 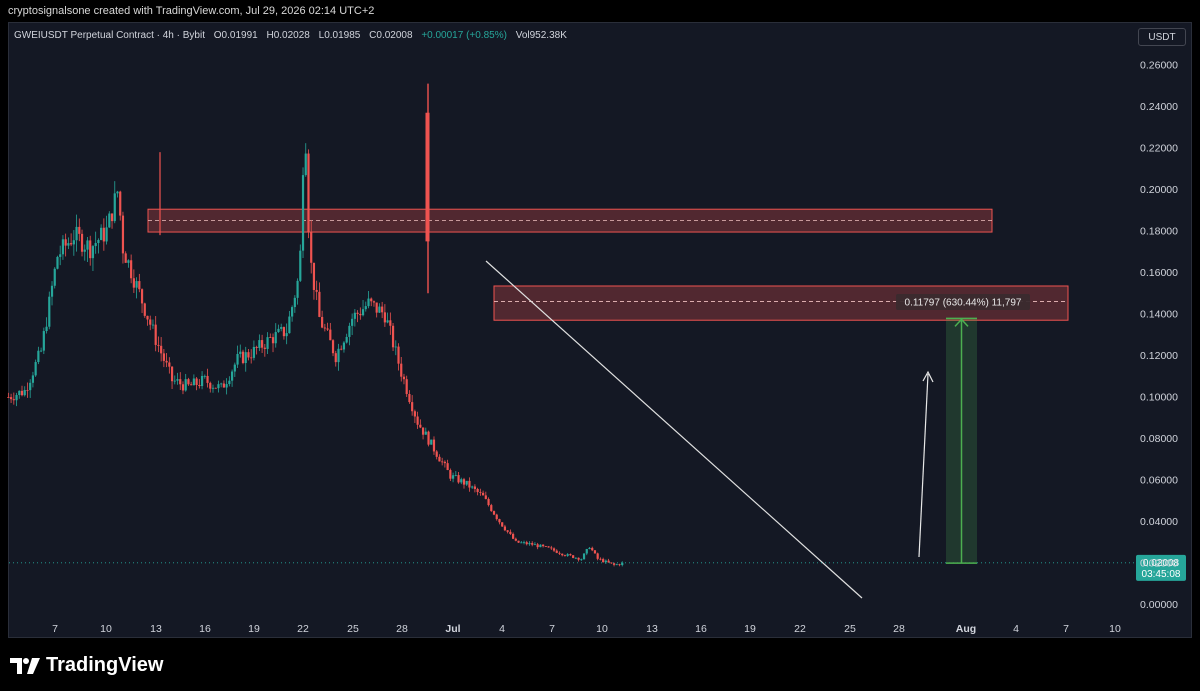 What do you see at coordinates (235, 35) in the screenshot?
I see `open-value: O0.01991` at bounding box center [235, 35].